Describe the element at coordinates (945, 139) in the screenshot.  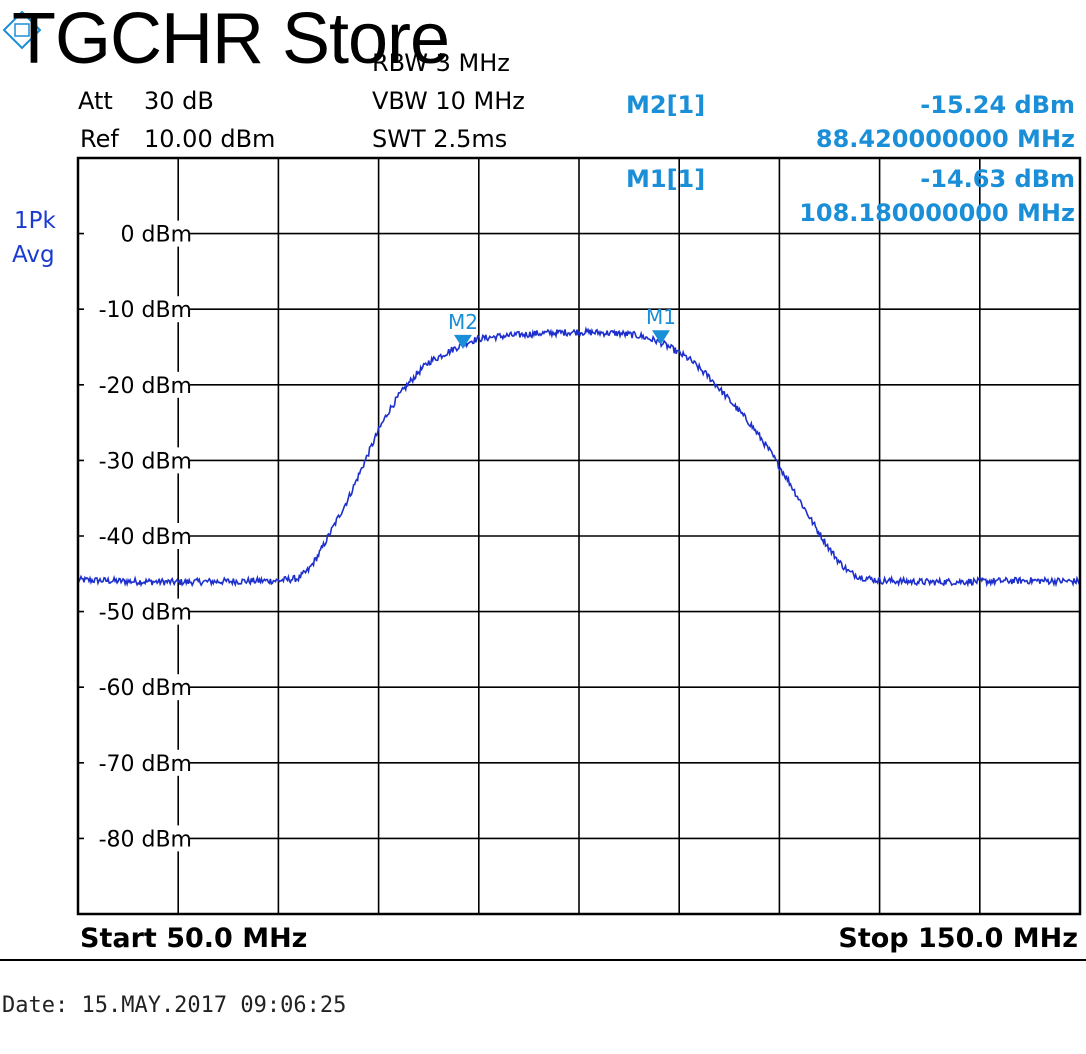
I see `marker-m2-freq: 88.420000000 MHz` at that location.